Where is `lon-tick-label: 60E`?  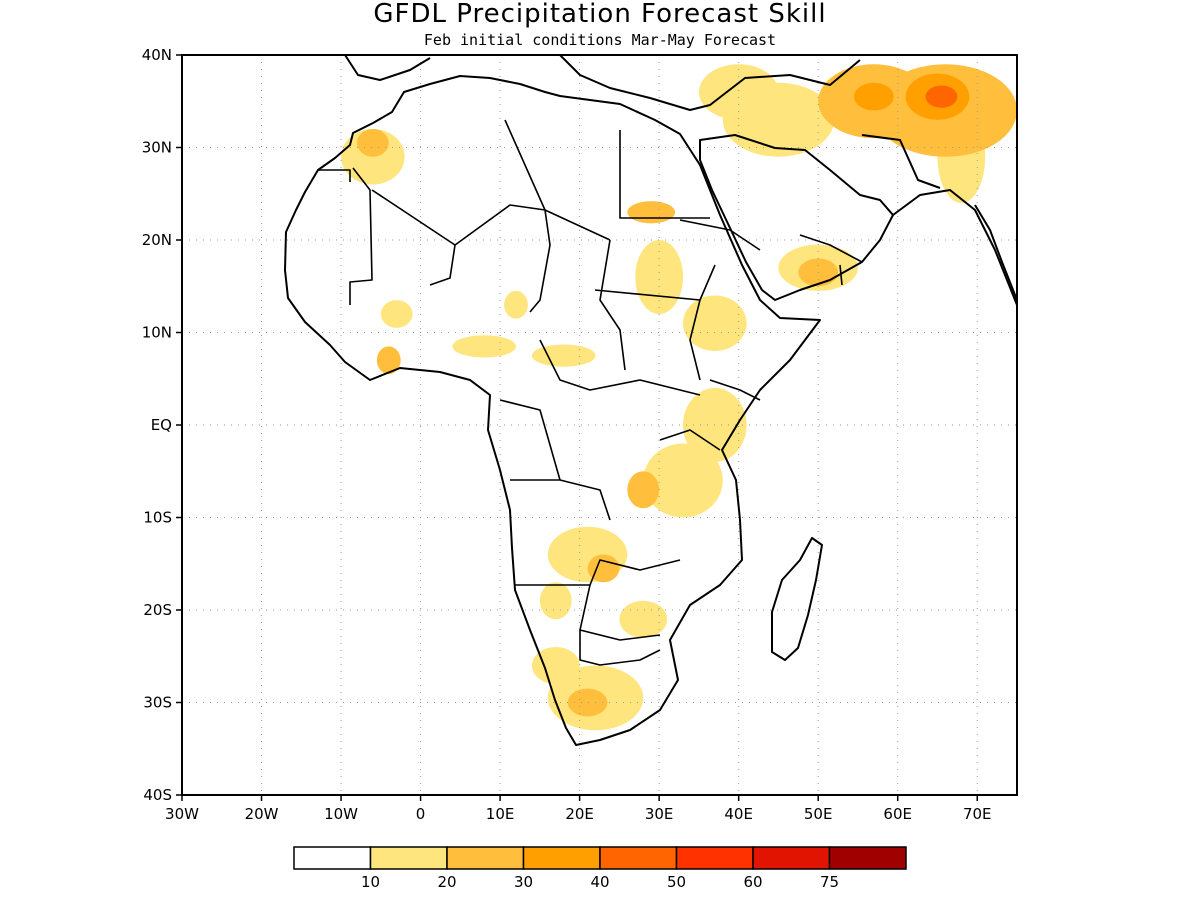 lon-tick-label: 60E is located at coordinates (897, 814).